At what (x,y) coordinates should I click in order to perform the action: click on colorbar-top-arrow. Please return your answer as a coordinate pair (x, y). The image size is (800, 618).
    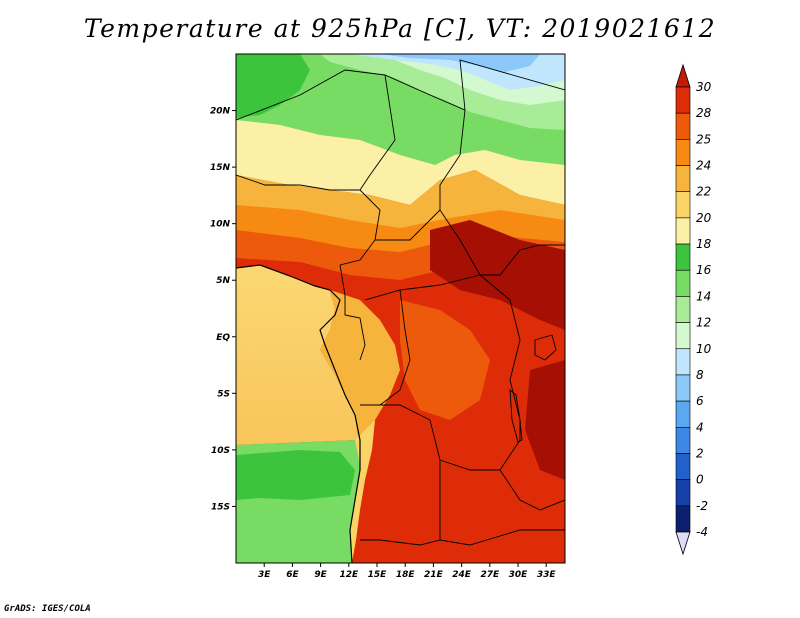
    Looking at the image, I should click on (683, 75).